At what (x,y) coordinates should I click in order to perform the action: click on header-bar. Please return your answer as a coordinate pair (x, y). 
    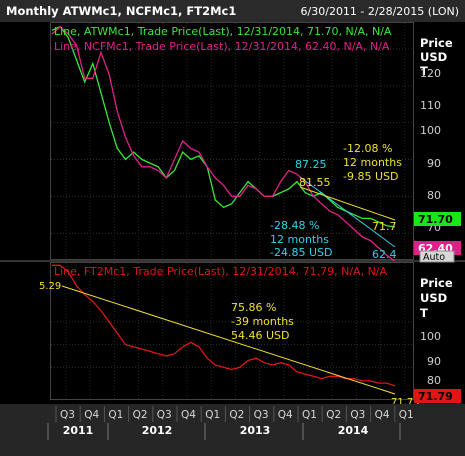
    Looking at the image, I should click on (232, 11).